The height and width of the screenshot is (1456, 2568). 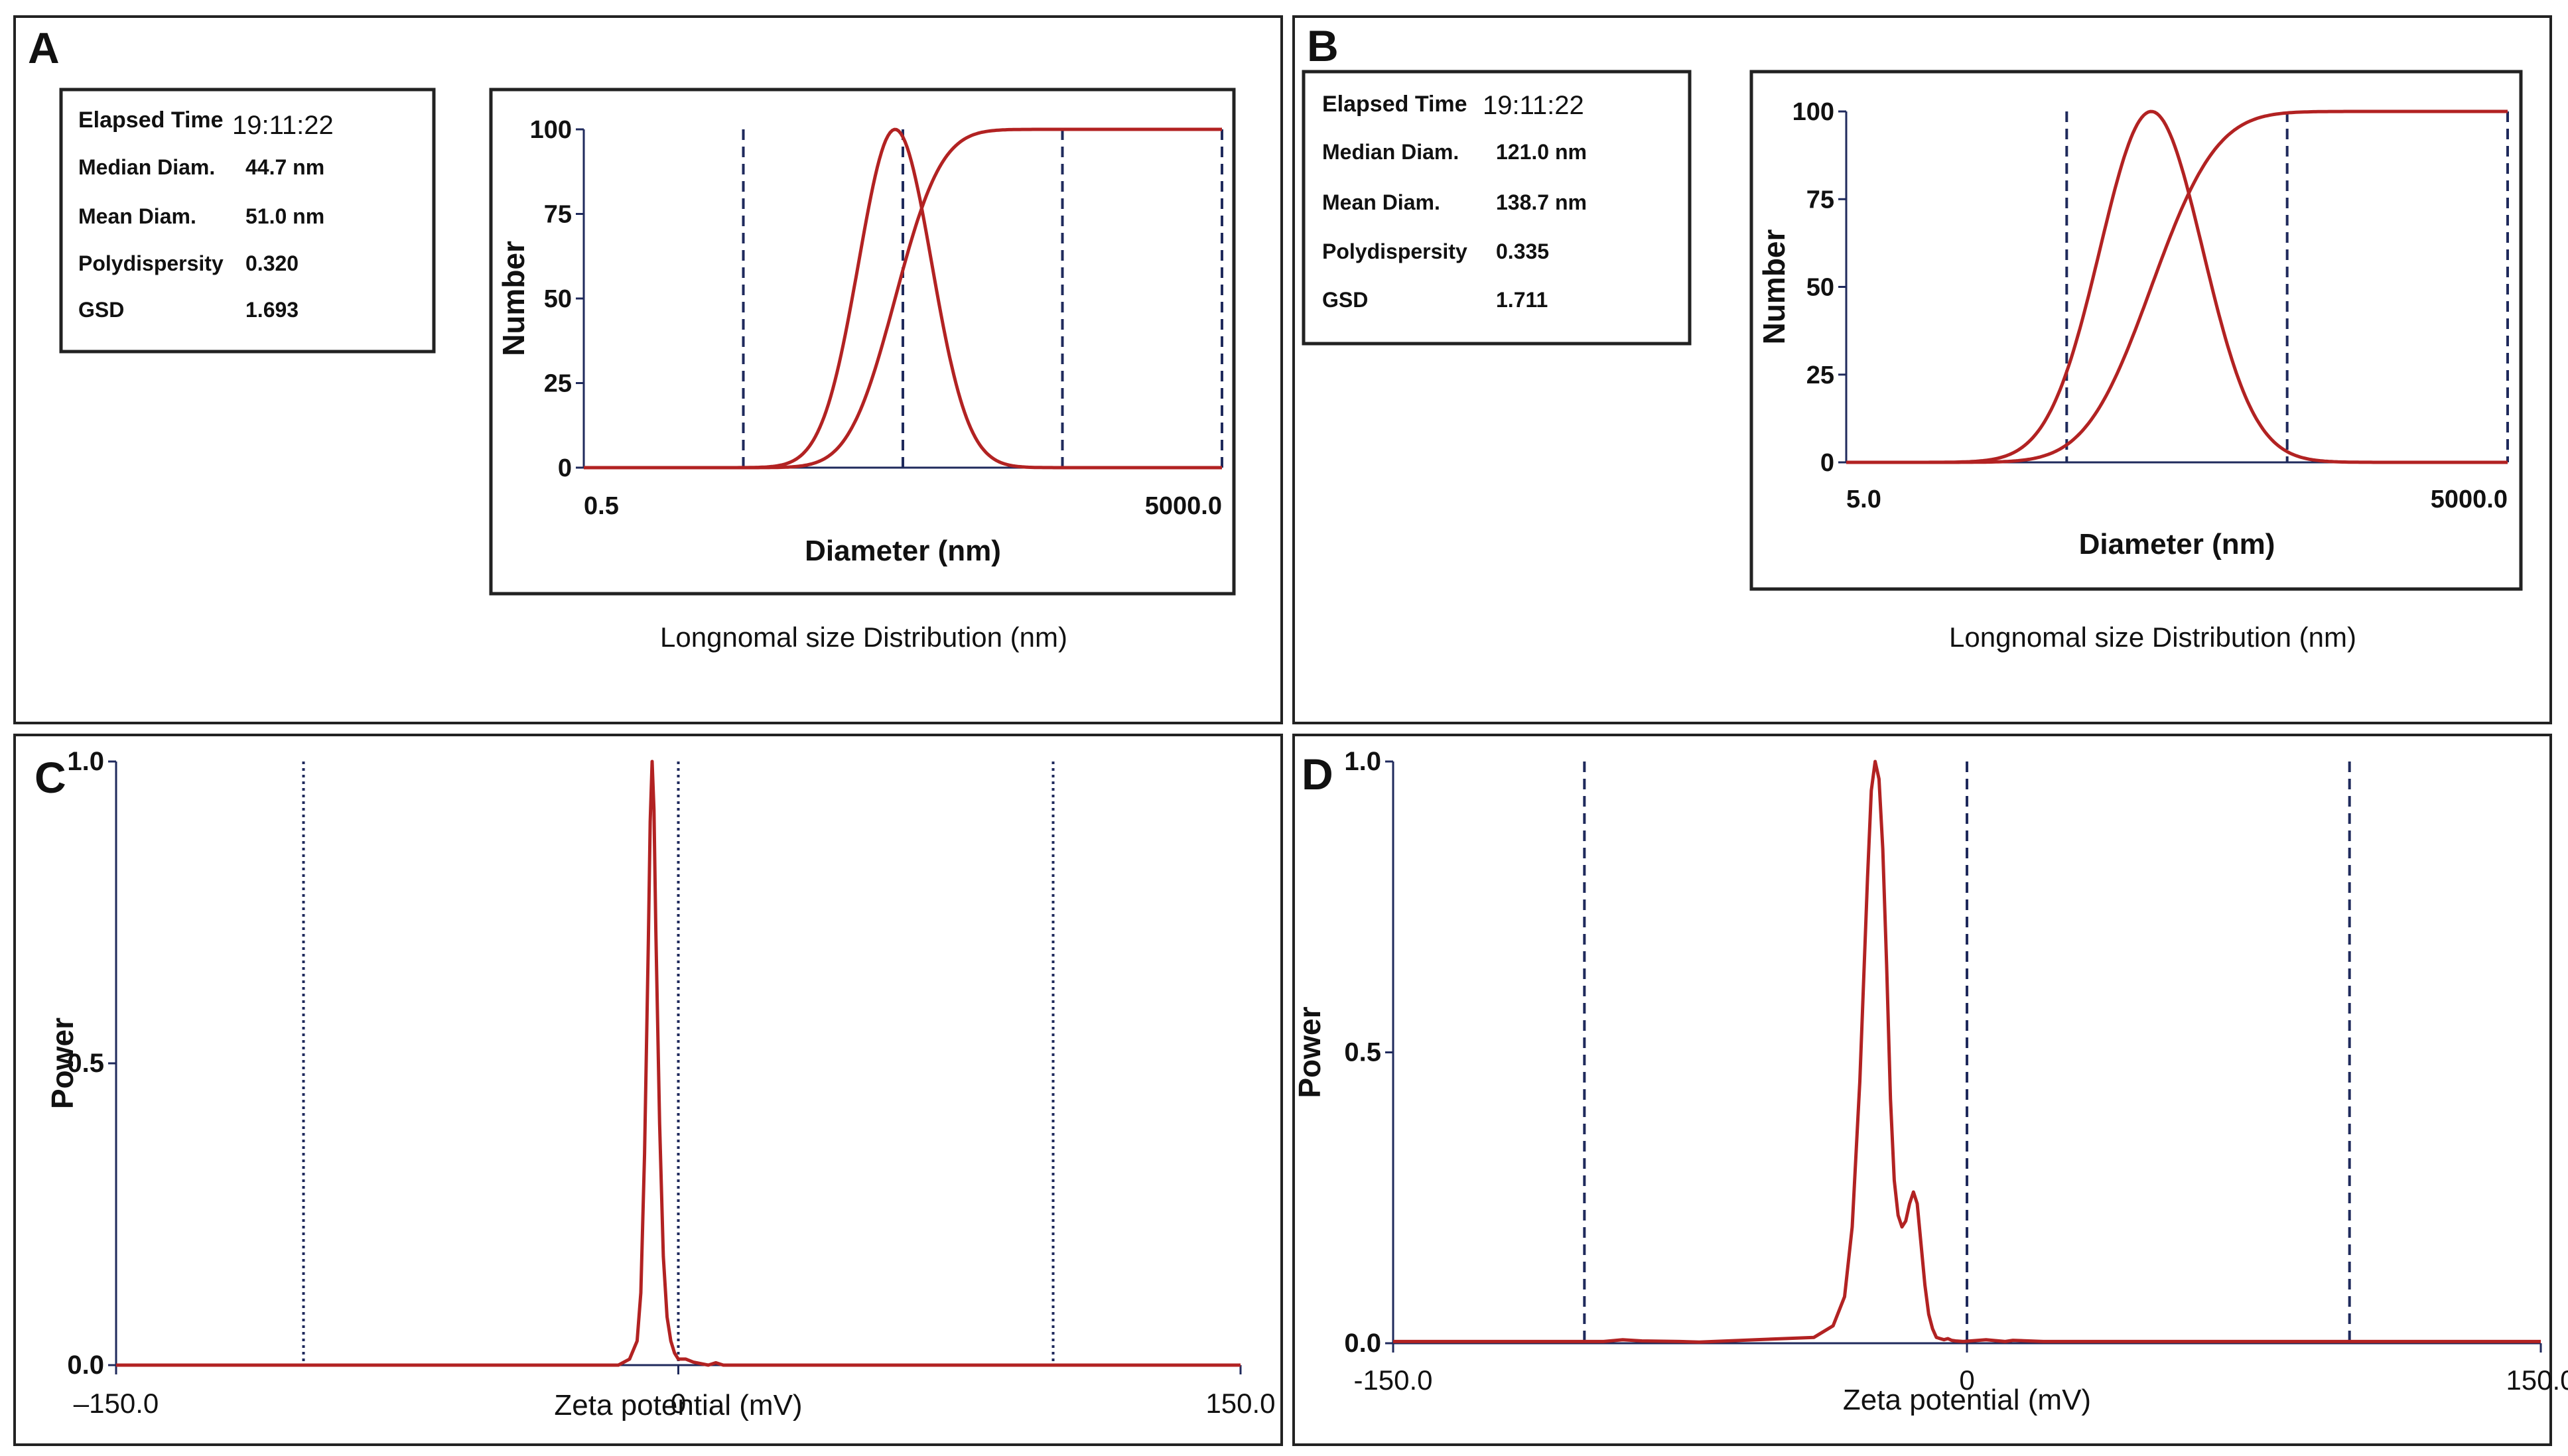 I want to click on chart-c-x-tick-label: 150.0, so click(x=1240, y=1403).